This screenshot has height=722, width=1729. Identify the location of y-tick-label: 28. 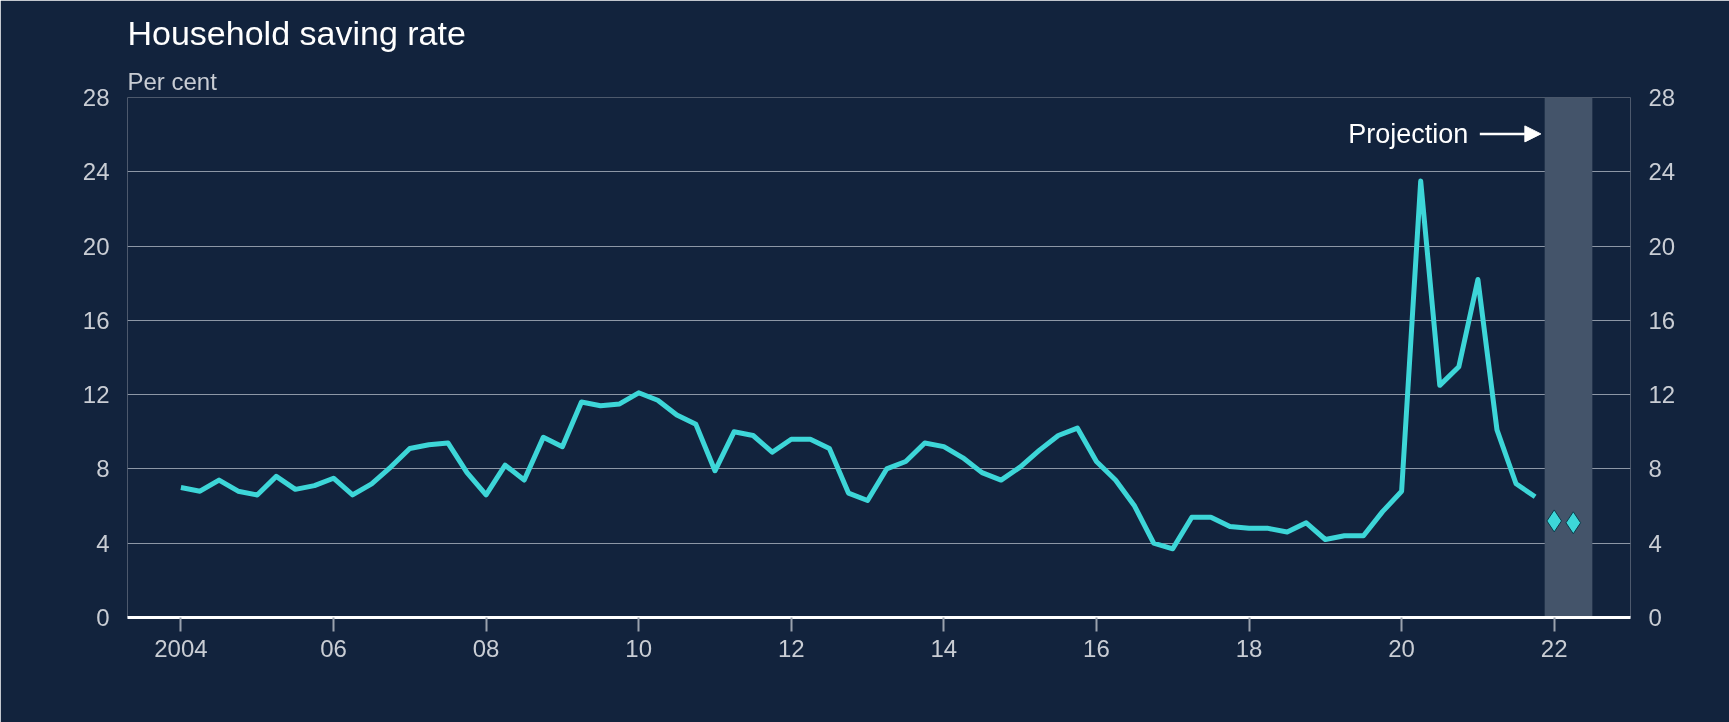
(96, 97).